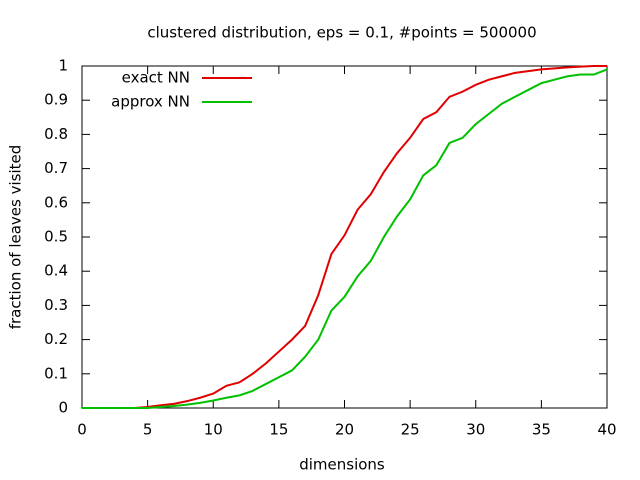 The width and height of the screenshot is (640, 480). What do you see at coordinates (344, 430) in the screenshot?
I see `x-tick-label: 20` at bounding box center [344, 430].